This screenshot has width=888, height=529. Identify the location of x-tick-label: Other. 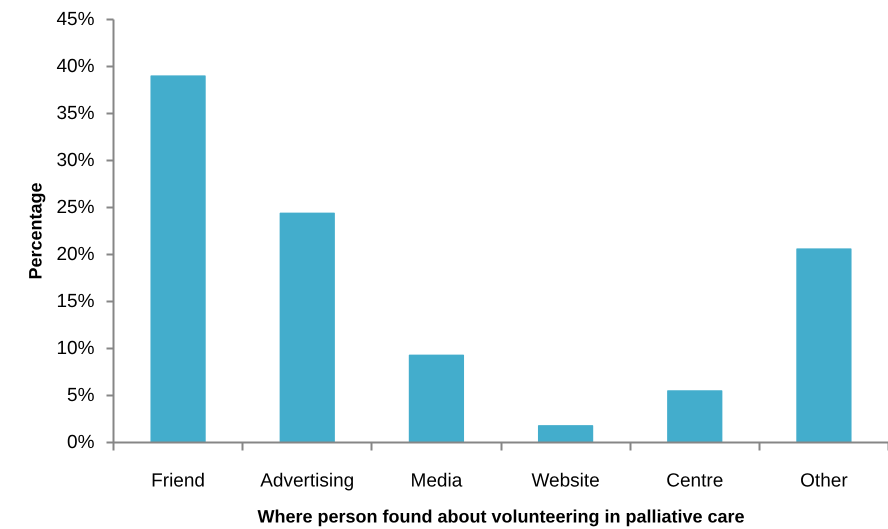
(824, 481).